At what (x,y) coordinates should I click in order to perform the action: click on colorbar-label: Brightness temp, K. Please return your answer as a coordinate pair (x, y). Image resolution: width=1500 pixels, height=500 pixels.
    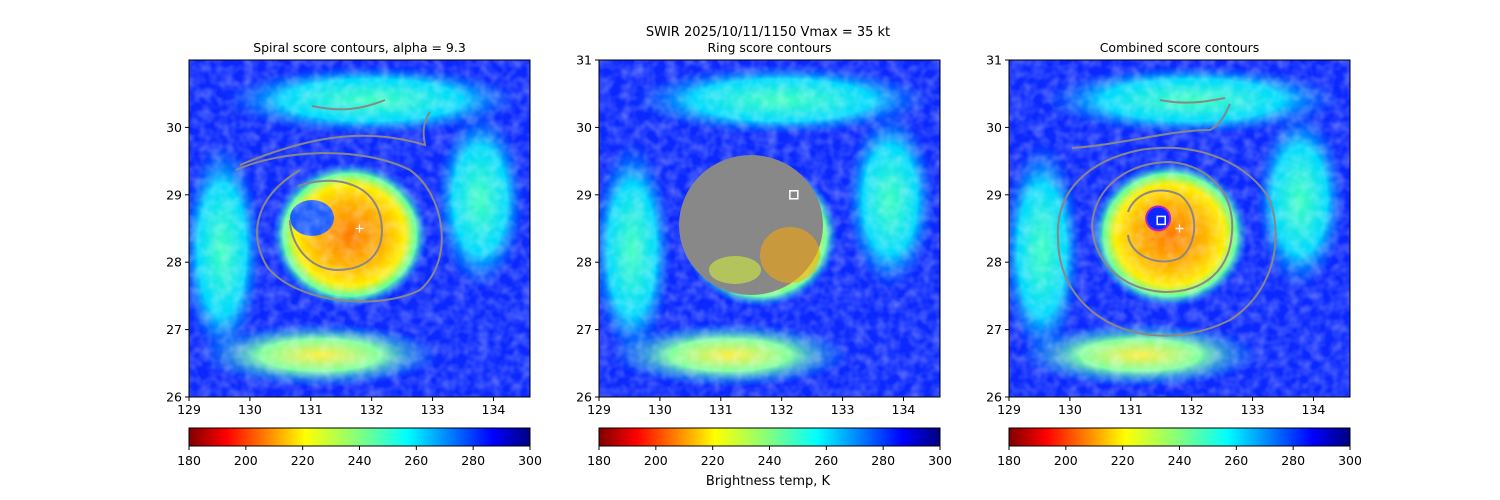
    Looking at the image, I should click on (768, 481).